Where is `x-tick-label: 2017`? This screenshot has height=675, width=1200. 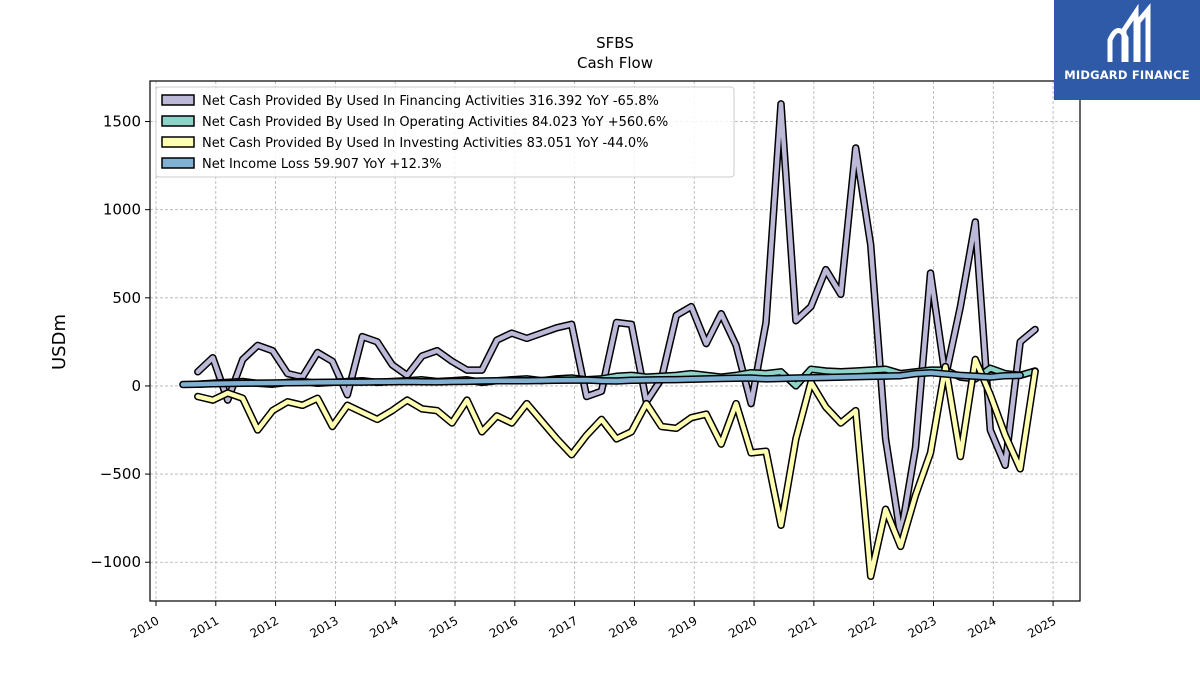
x-tick-label: 2017 is located at coordinates (563, 626).